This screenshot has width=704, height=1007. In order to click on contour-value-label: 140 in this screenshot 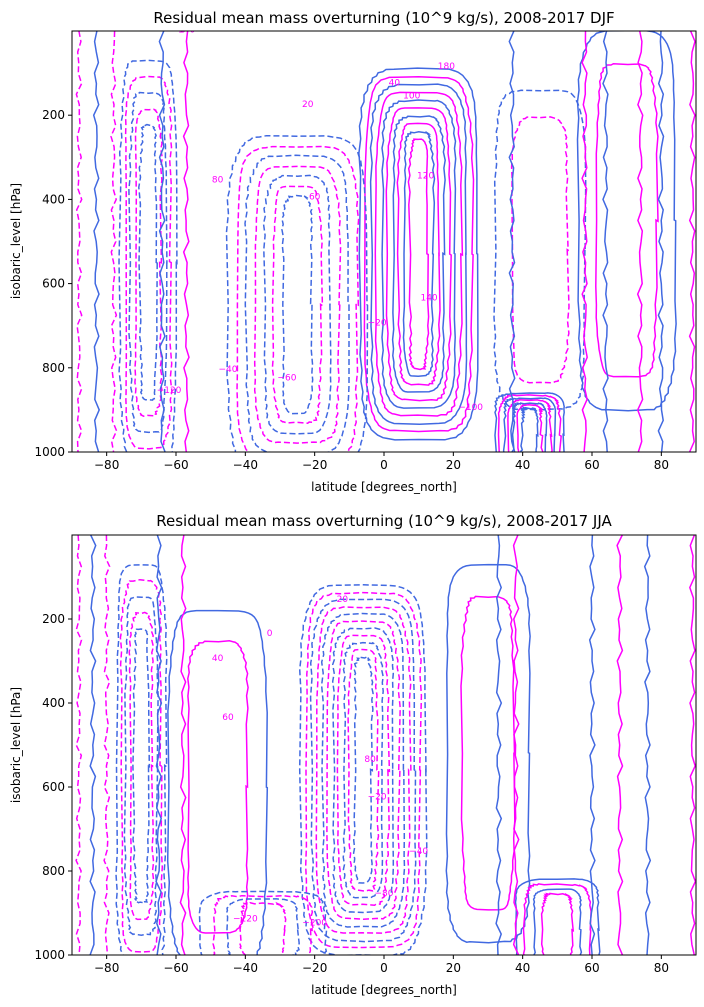, I will do `click(428, 298)`.